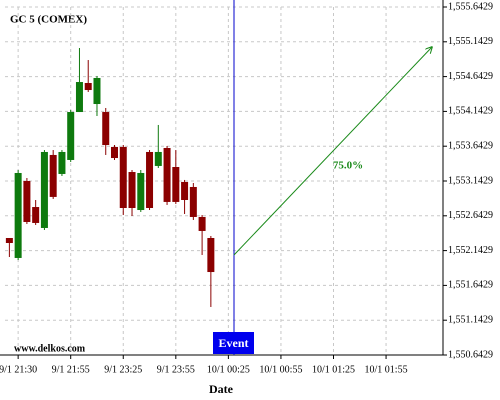  What do you see at coordinates (470, 285) in the screenshot?
I see `y-tick-label: 1,551.6429` at bounding box center [470, 285].